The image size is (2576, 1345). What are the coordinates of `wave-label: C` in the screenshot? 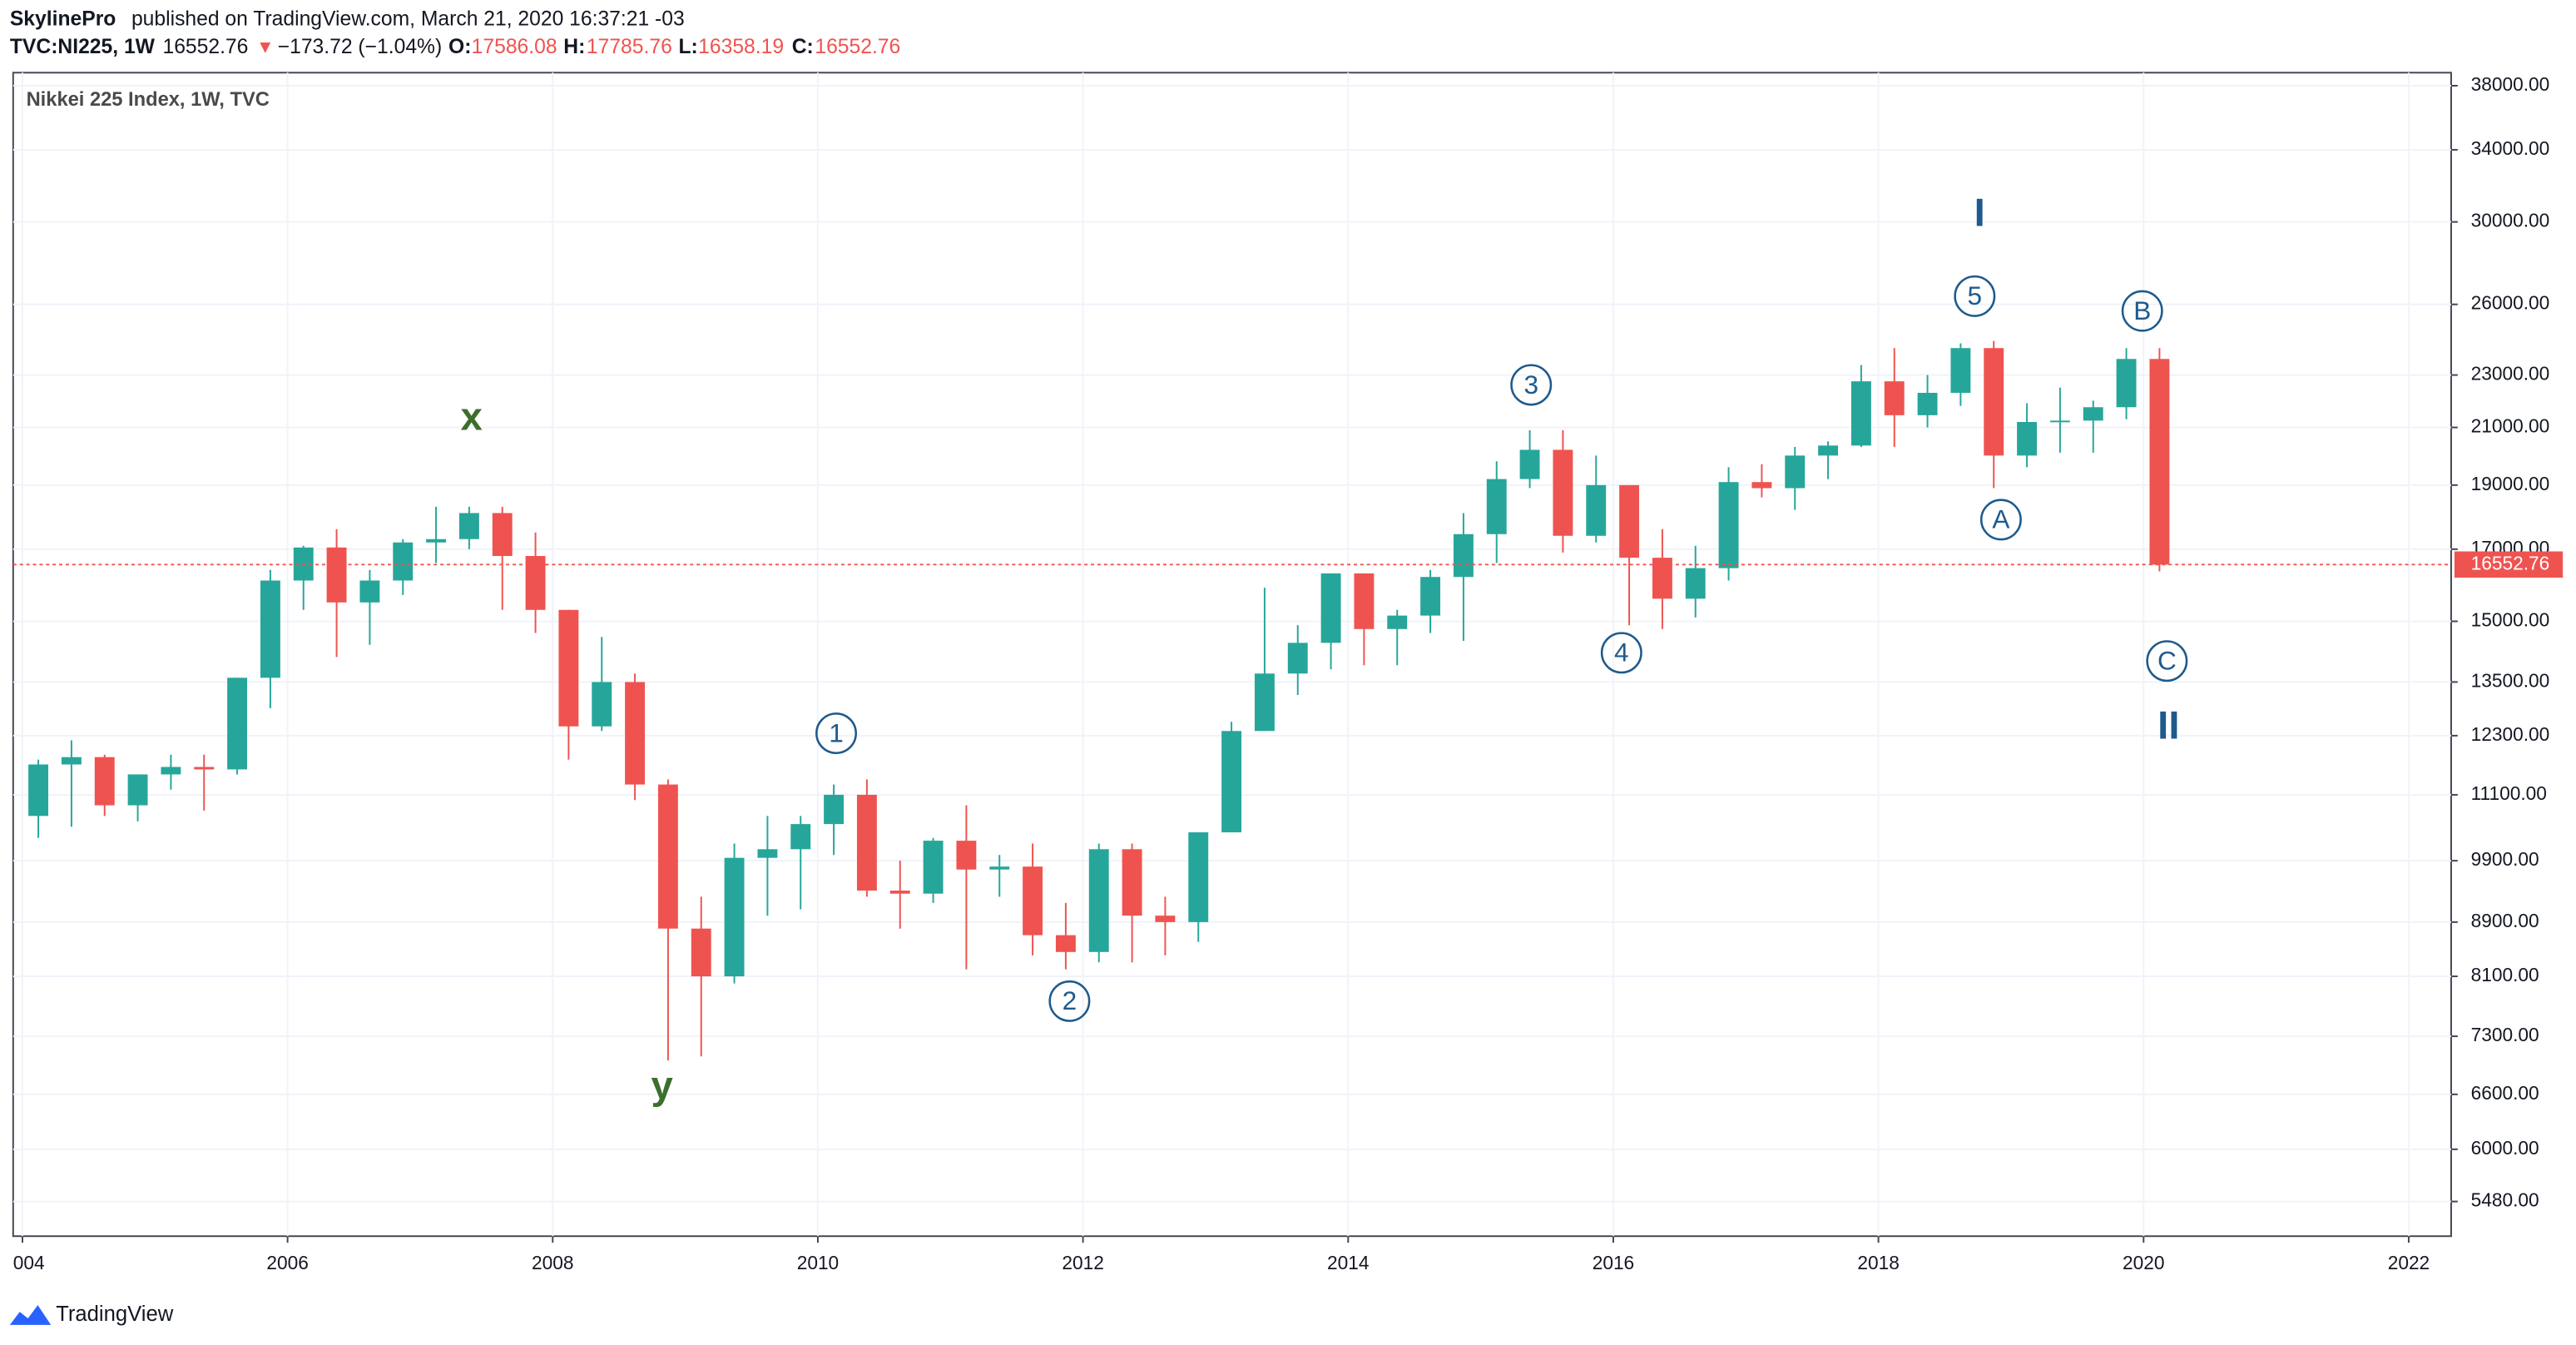 It's located at (2167, 660).